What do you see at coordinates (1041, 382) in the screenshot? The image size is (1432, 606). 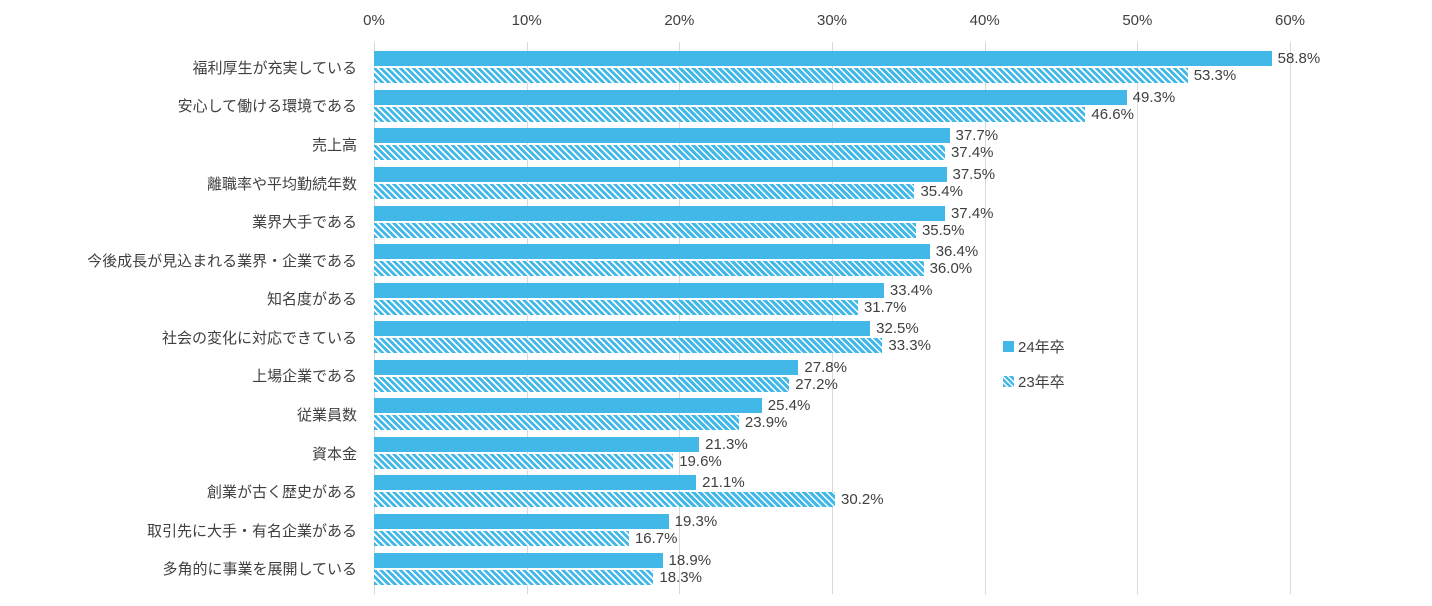 I see `legend-label-23: 23年卒` at bounding box center [1041, 382].